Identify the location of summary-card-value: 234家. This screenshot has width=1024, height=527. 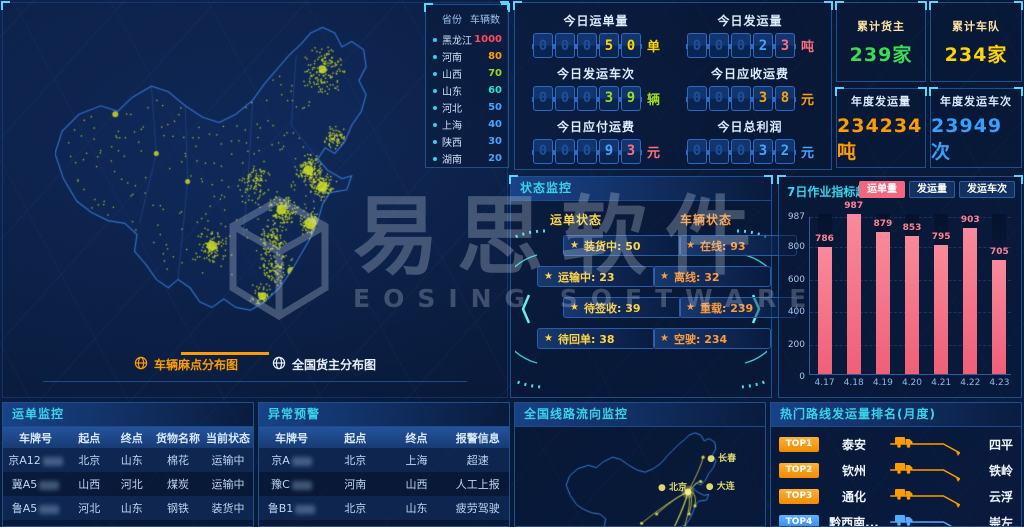
(976, 54).